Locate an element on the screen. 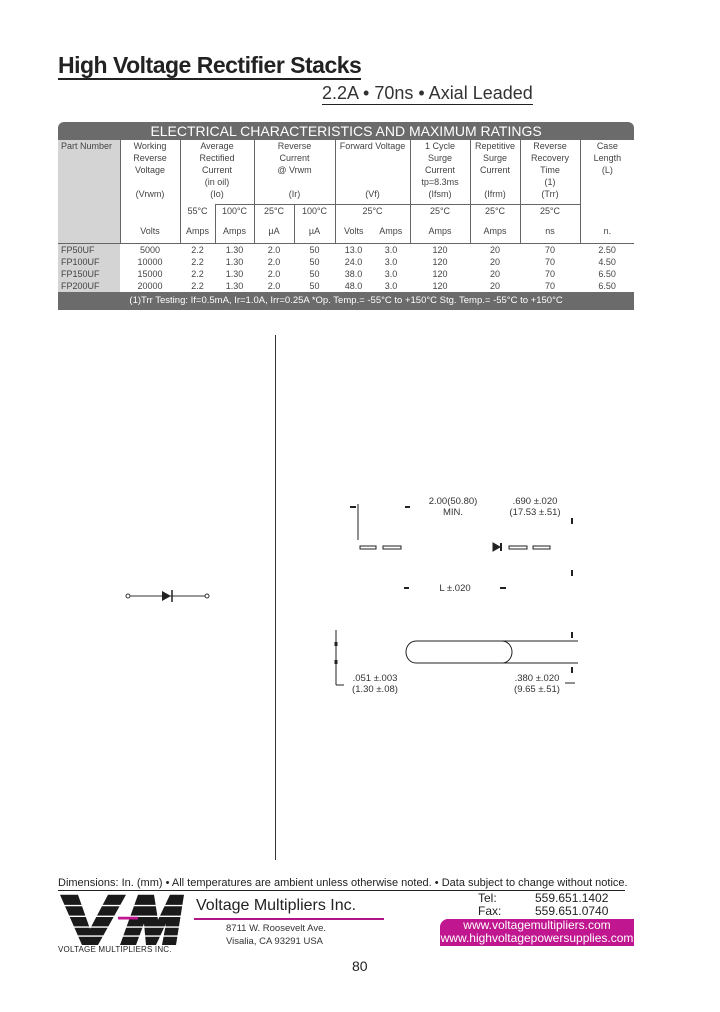 The image size is (720, 1012). website-link-2: www.highvoltagepowersupplies.com is located at coordinates (537, 938).